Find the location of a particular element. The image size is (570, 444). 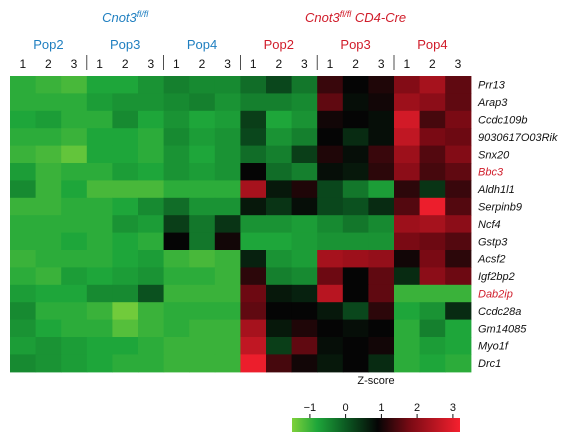

colorbar-tick-label: 3 is located at coordinates (453, 408).